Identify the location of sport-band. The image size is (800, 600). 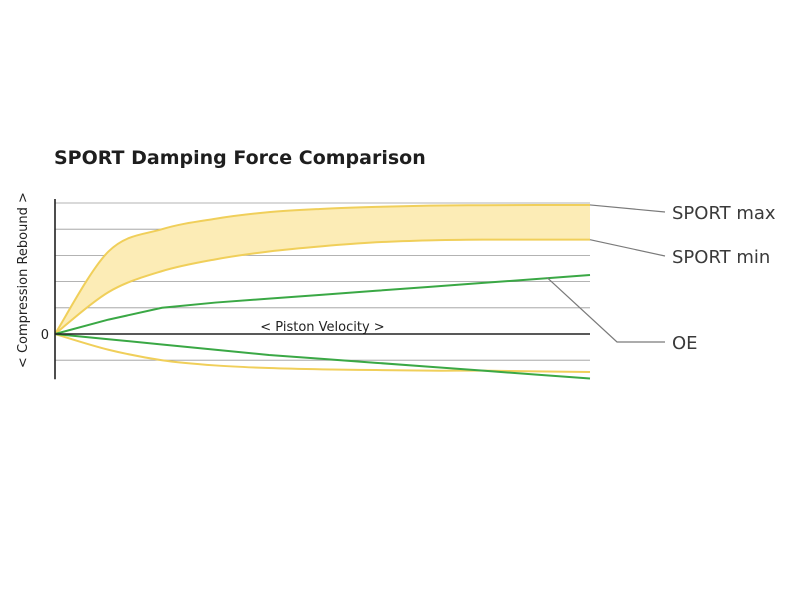
(322, 269).